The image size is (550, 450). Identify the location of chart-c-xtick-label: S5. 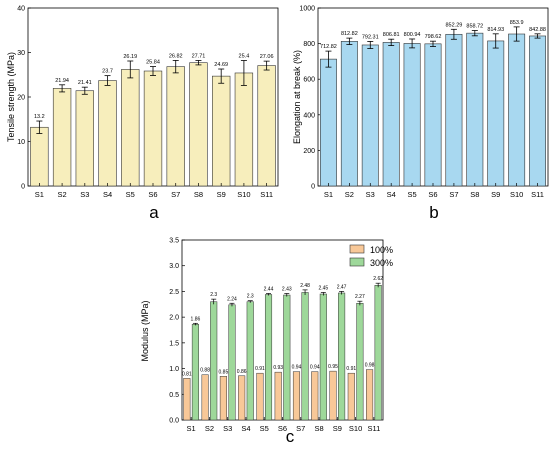
(264, 428).